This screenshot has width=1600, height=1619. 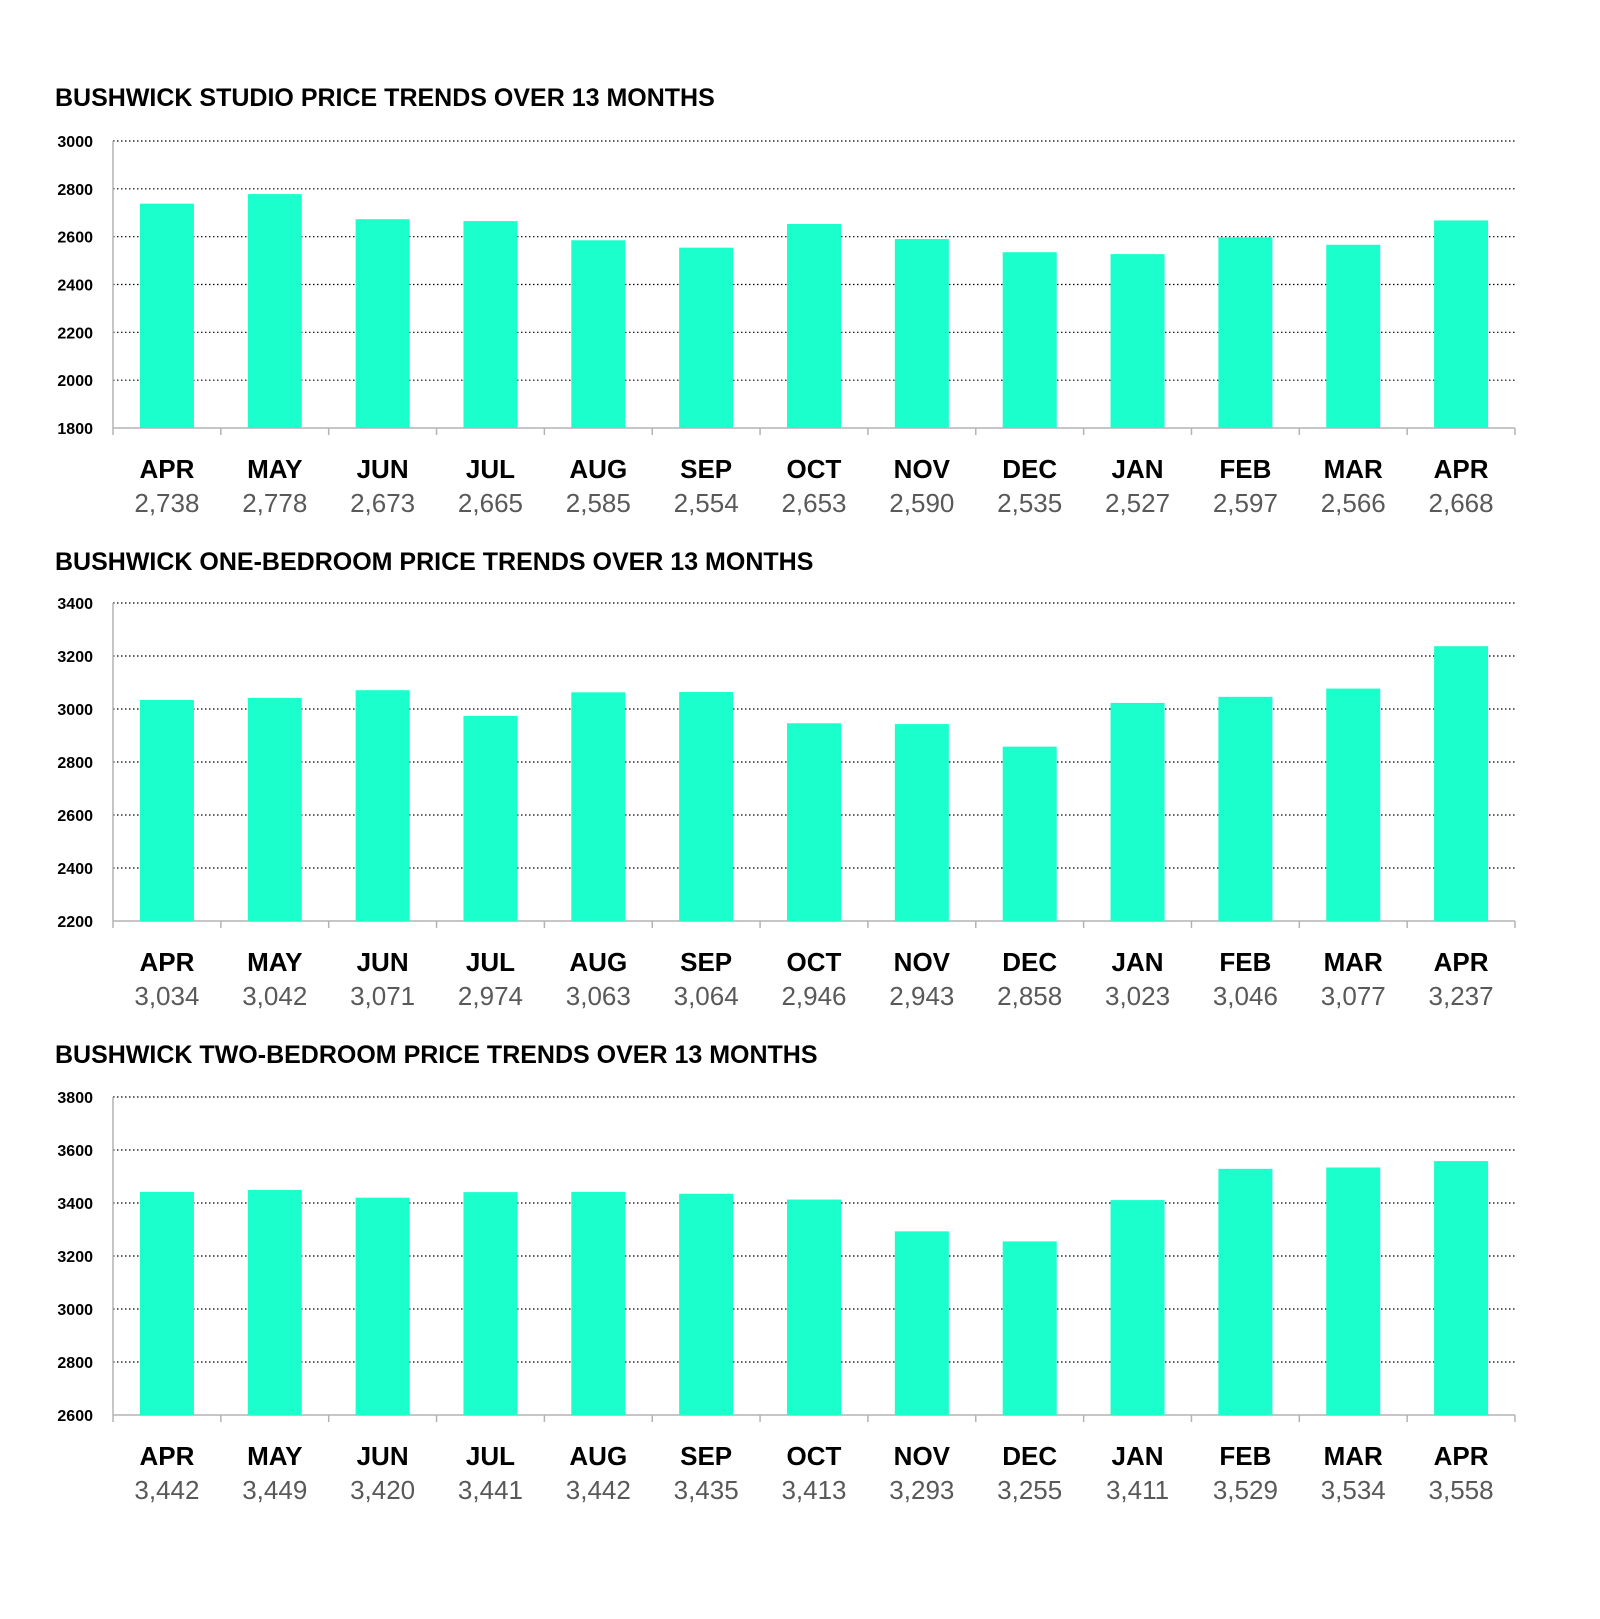 I want to click on y-tick-label: 3400, so click(x=75, y=604).